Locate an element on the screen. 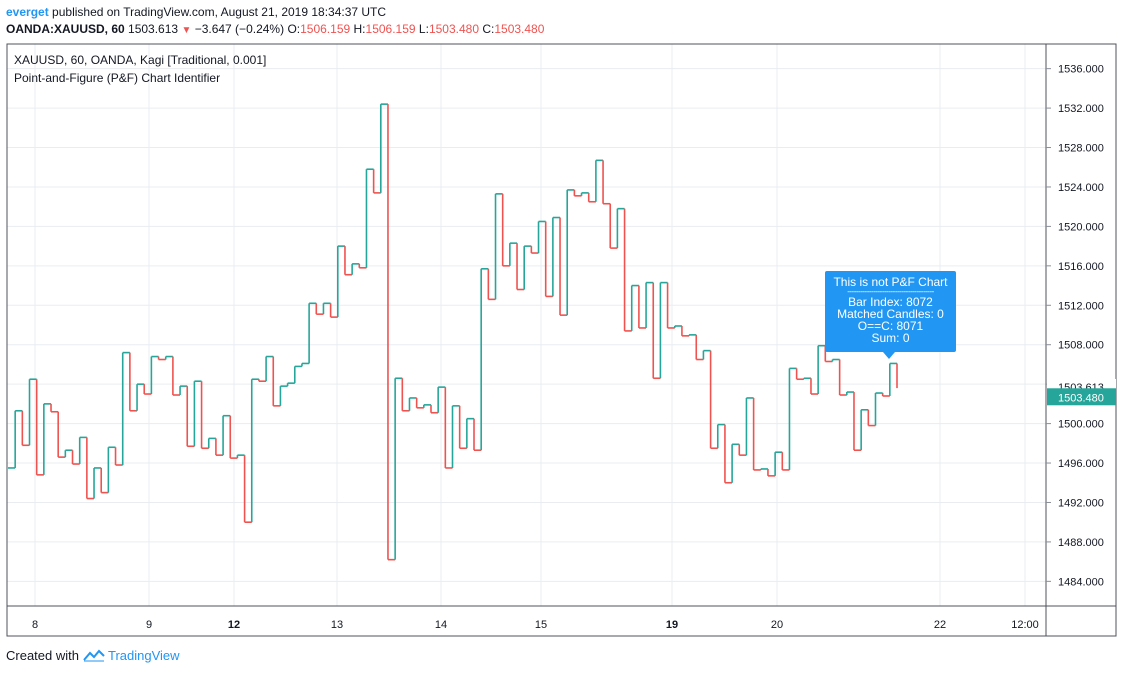  y-tick-label: 1488.000 is located at coordinates (1081, 543).